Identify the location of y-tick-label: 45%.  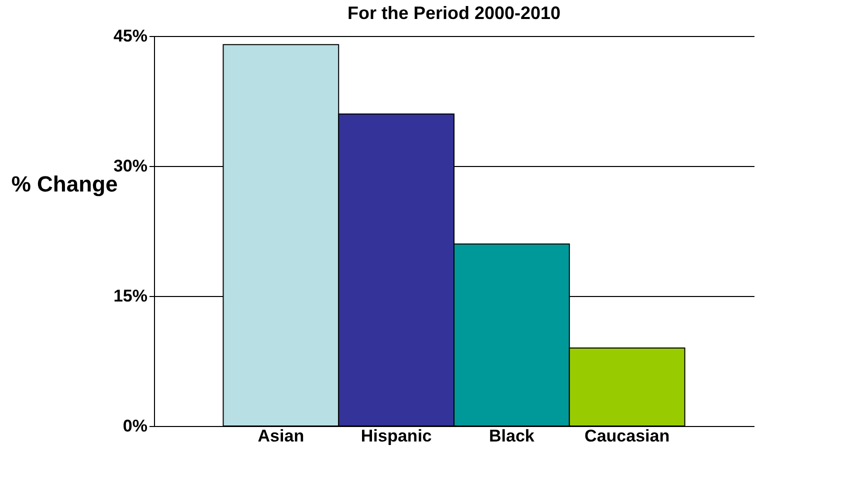
(130, 36).